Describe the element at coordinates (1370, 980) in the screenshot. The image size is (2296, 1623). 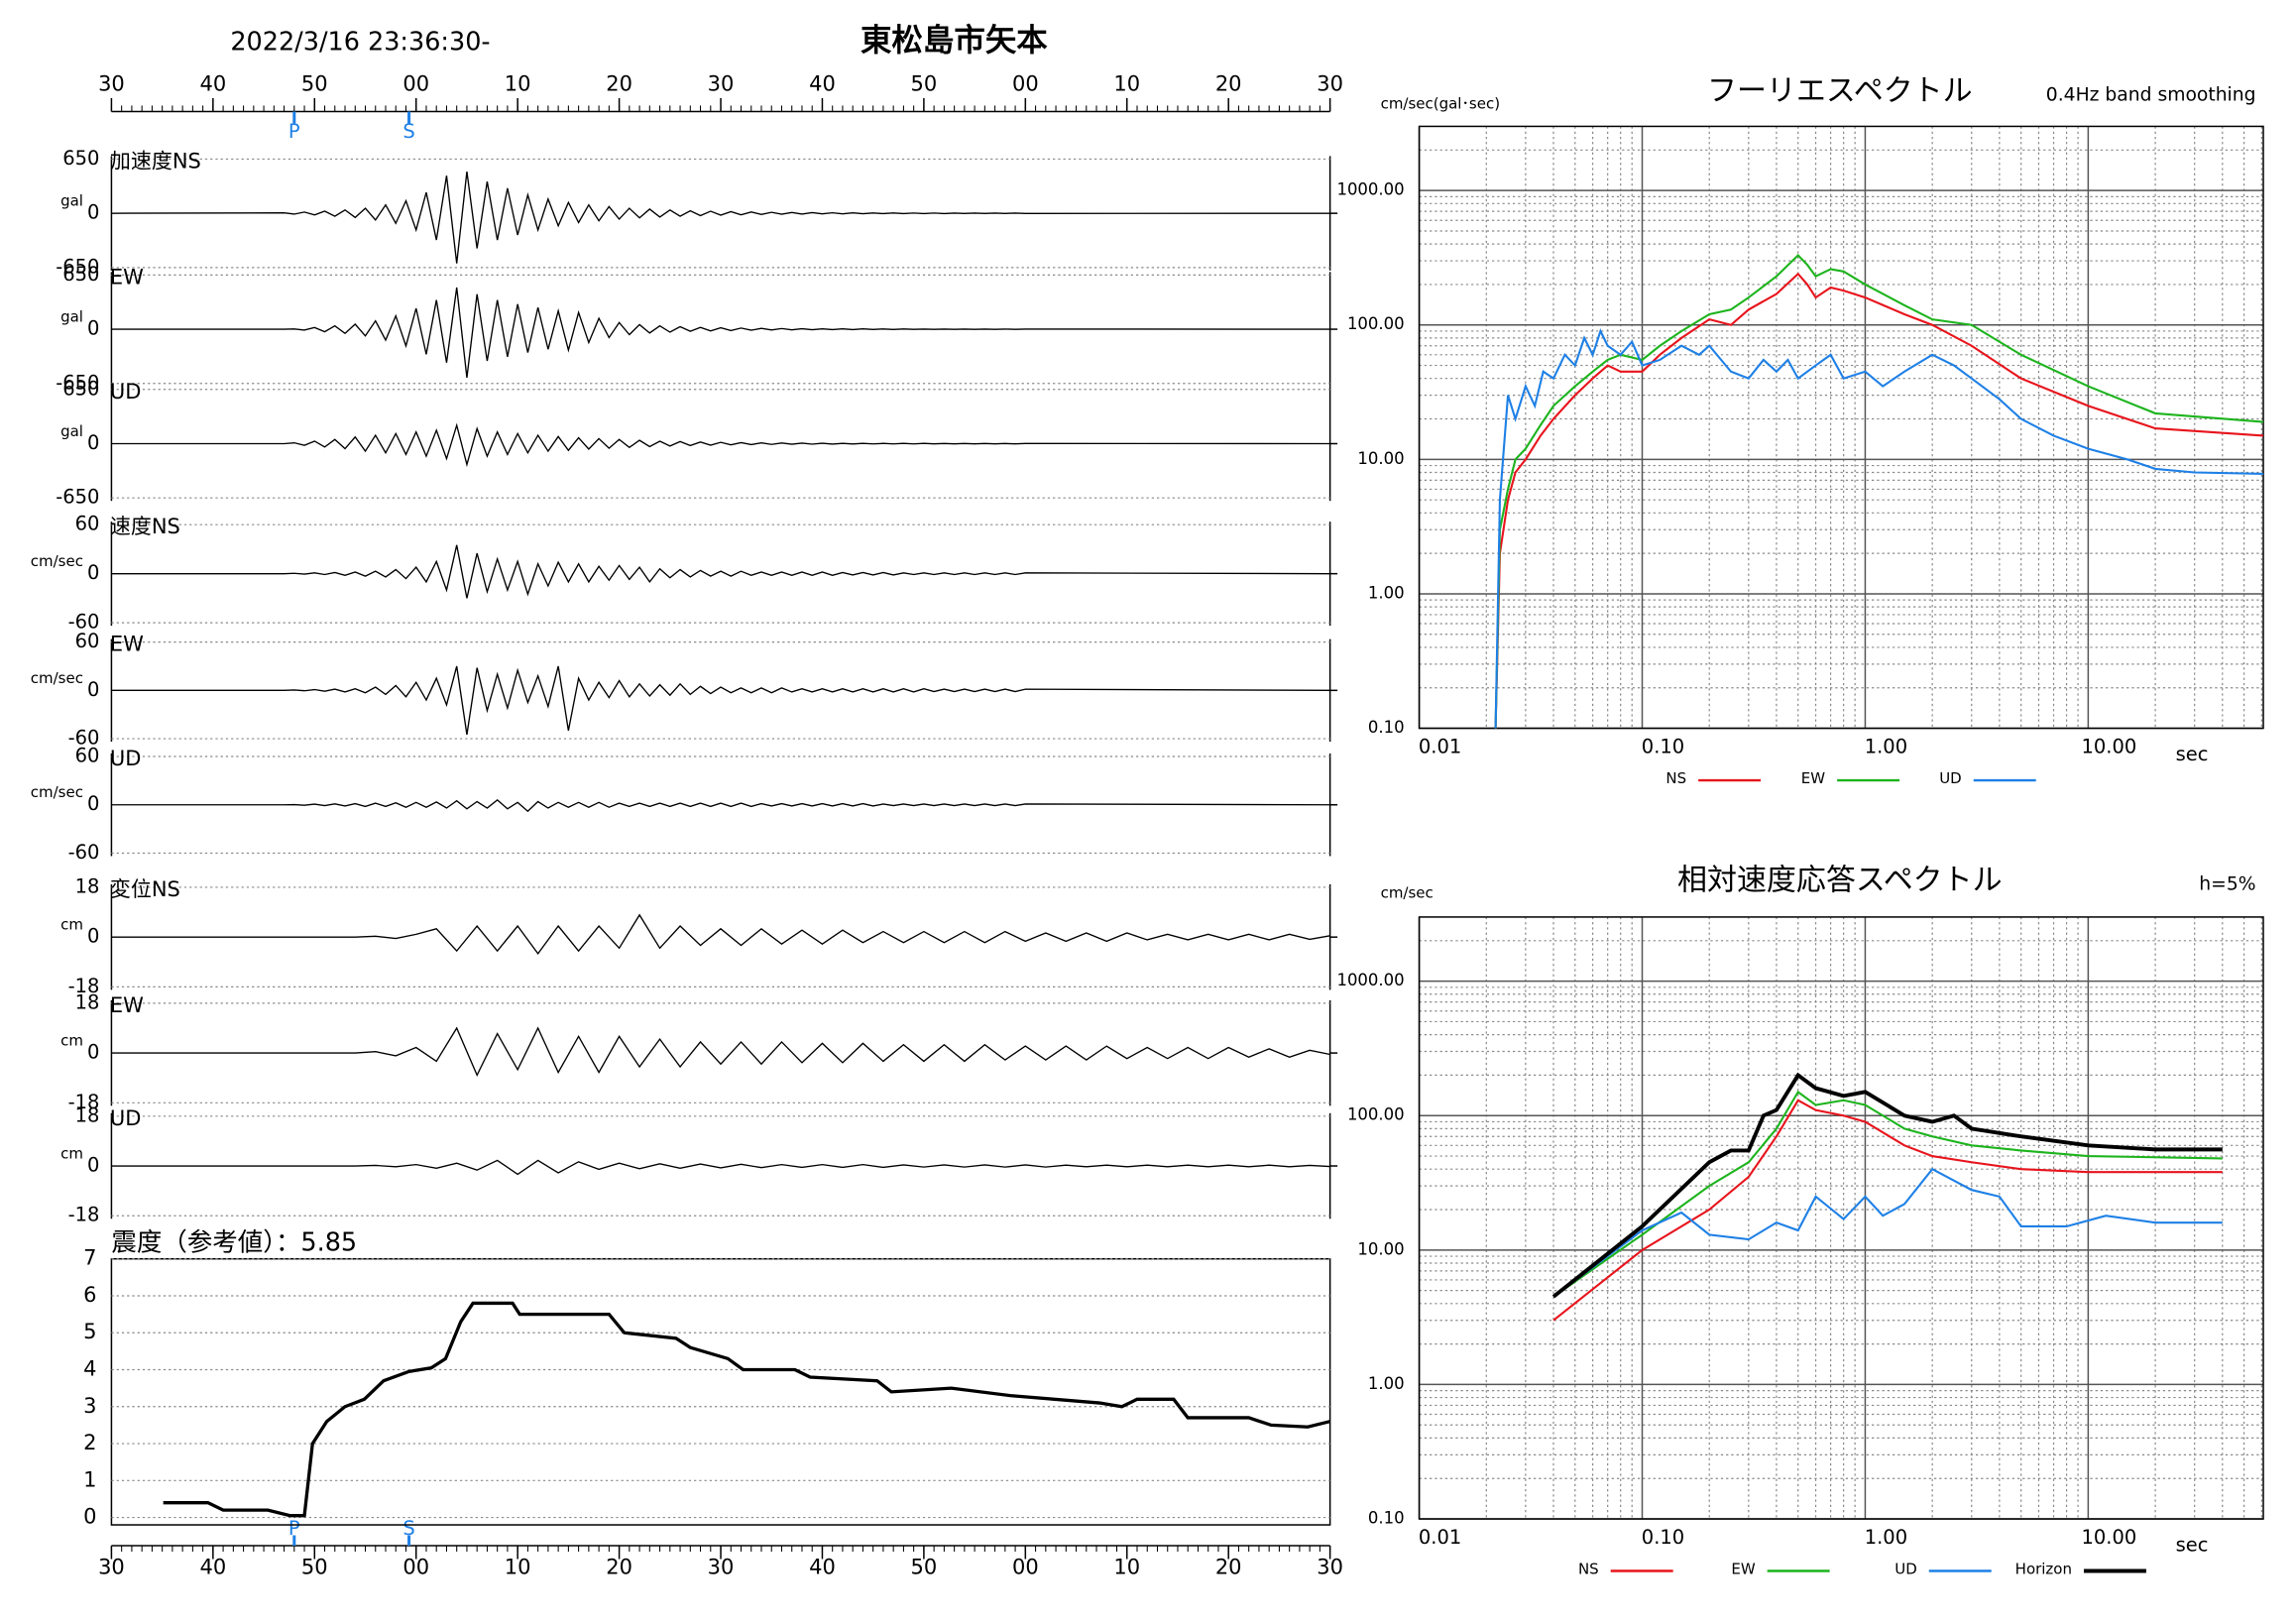
I see `y-tick-label: 1000.00` at that location.